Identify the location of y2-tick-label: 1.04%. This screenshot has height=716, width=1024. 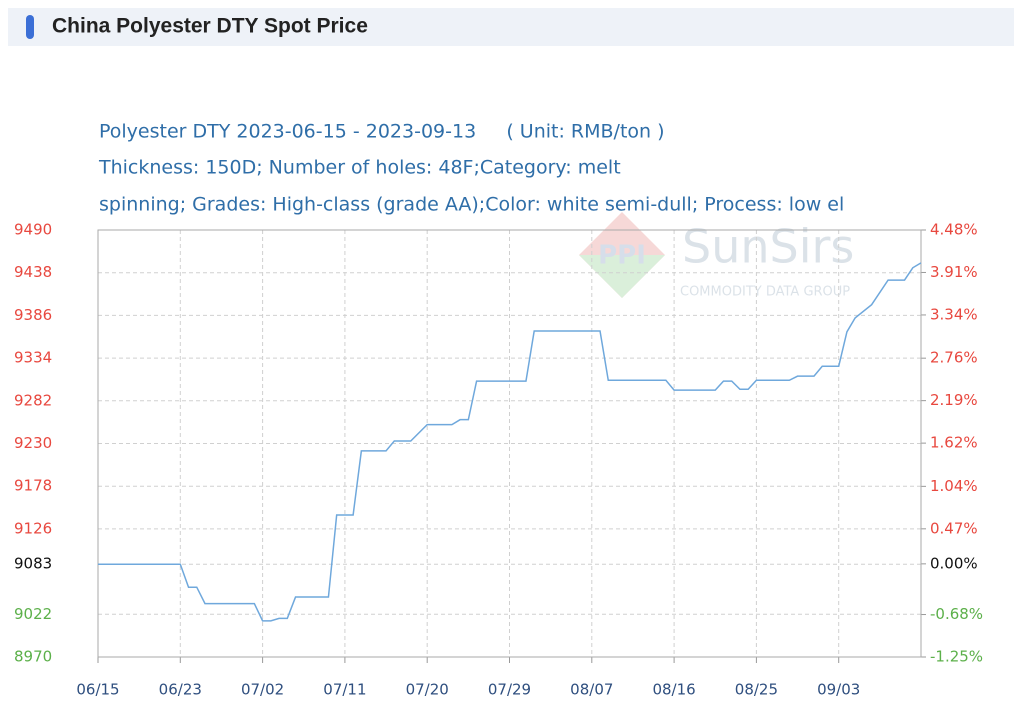
(954, 486).